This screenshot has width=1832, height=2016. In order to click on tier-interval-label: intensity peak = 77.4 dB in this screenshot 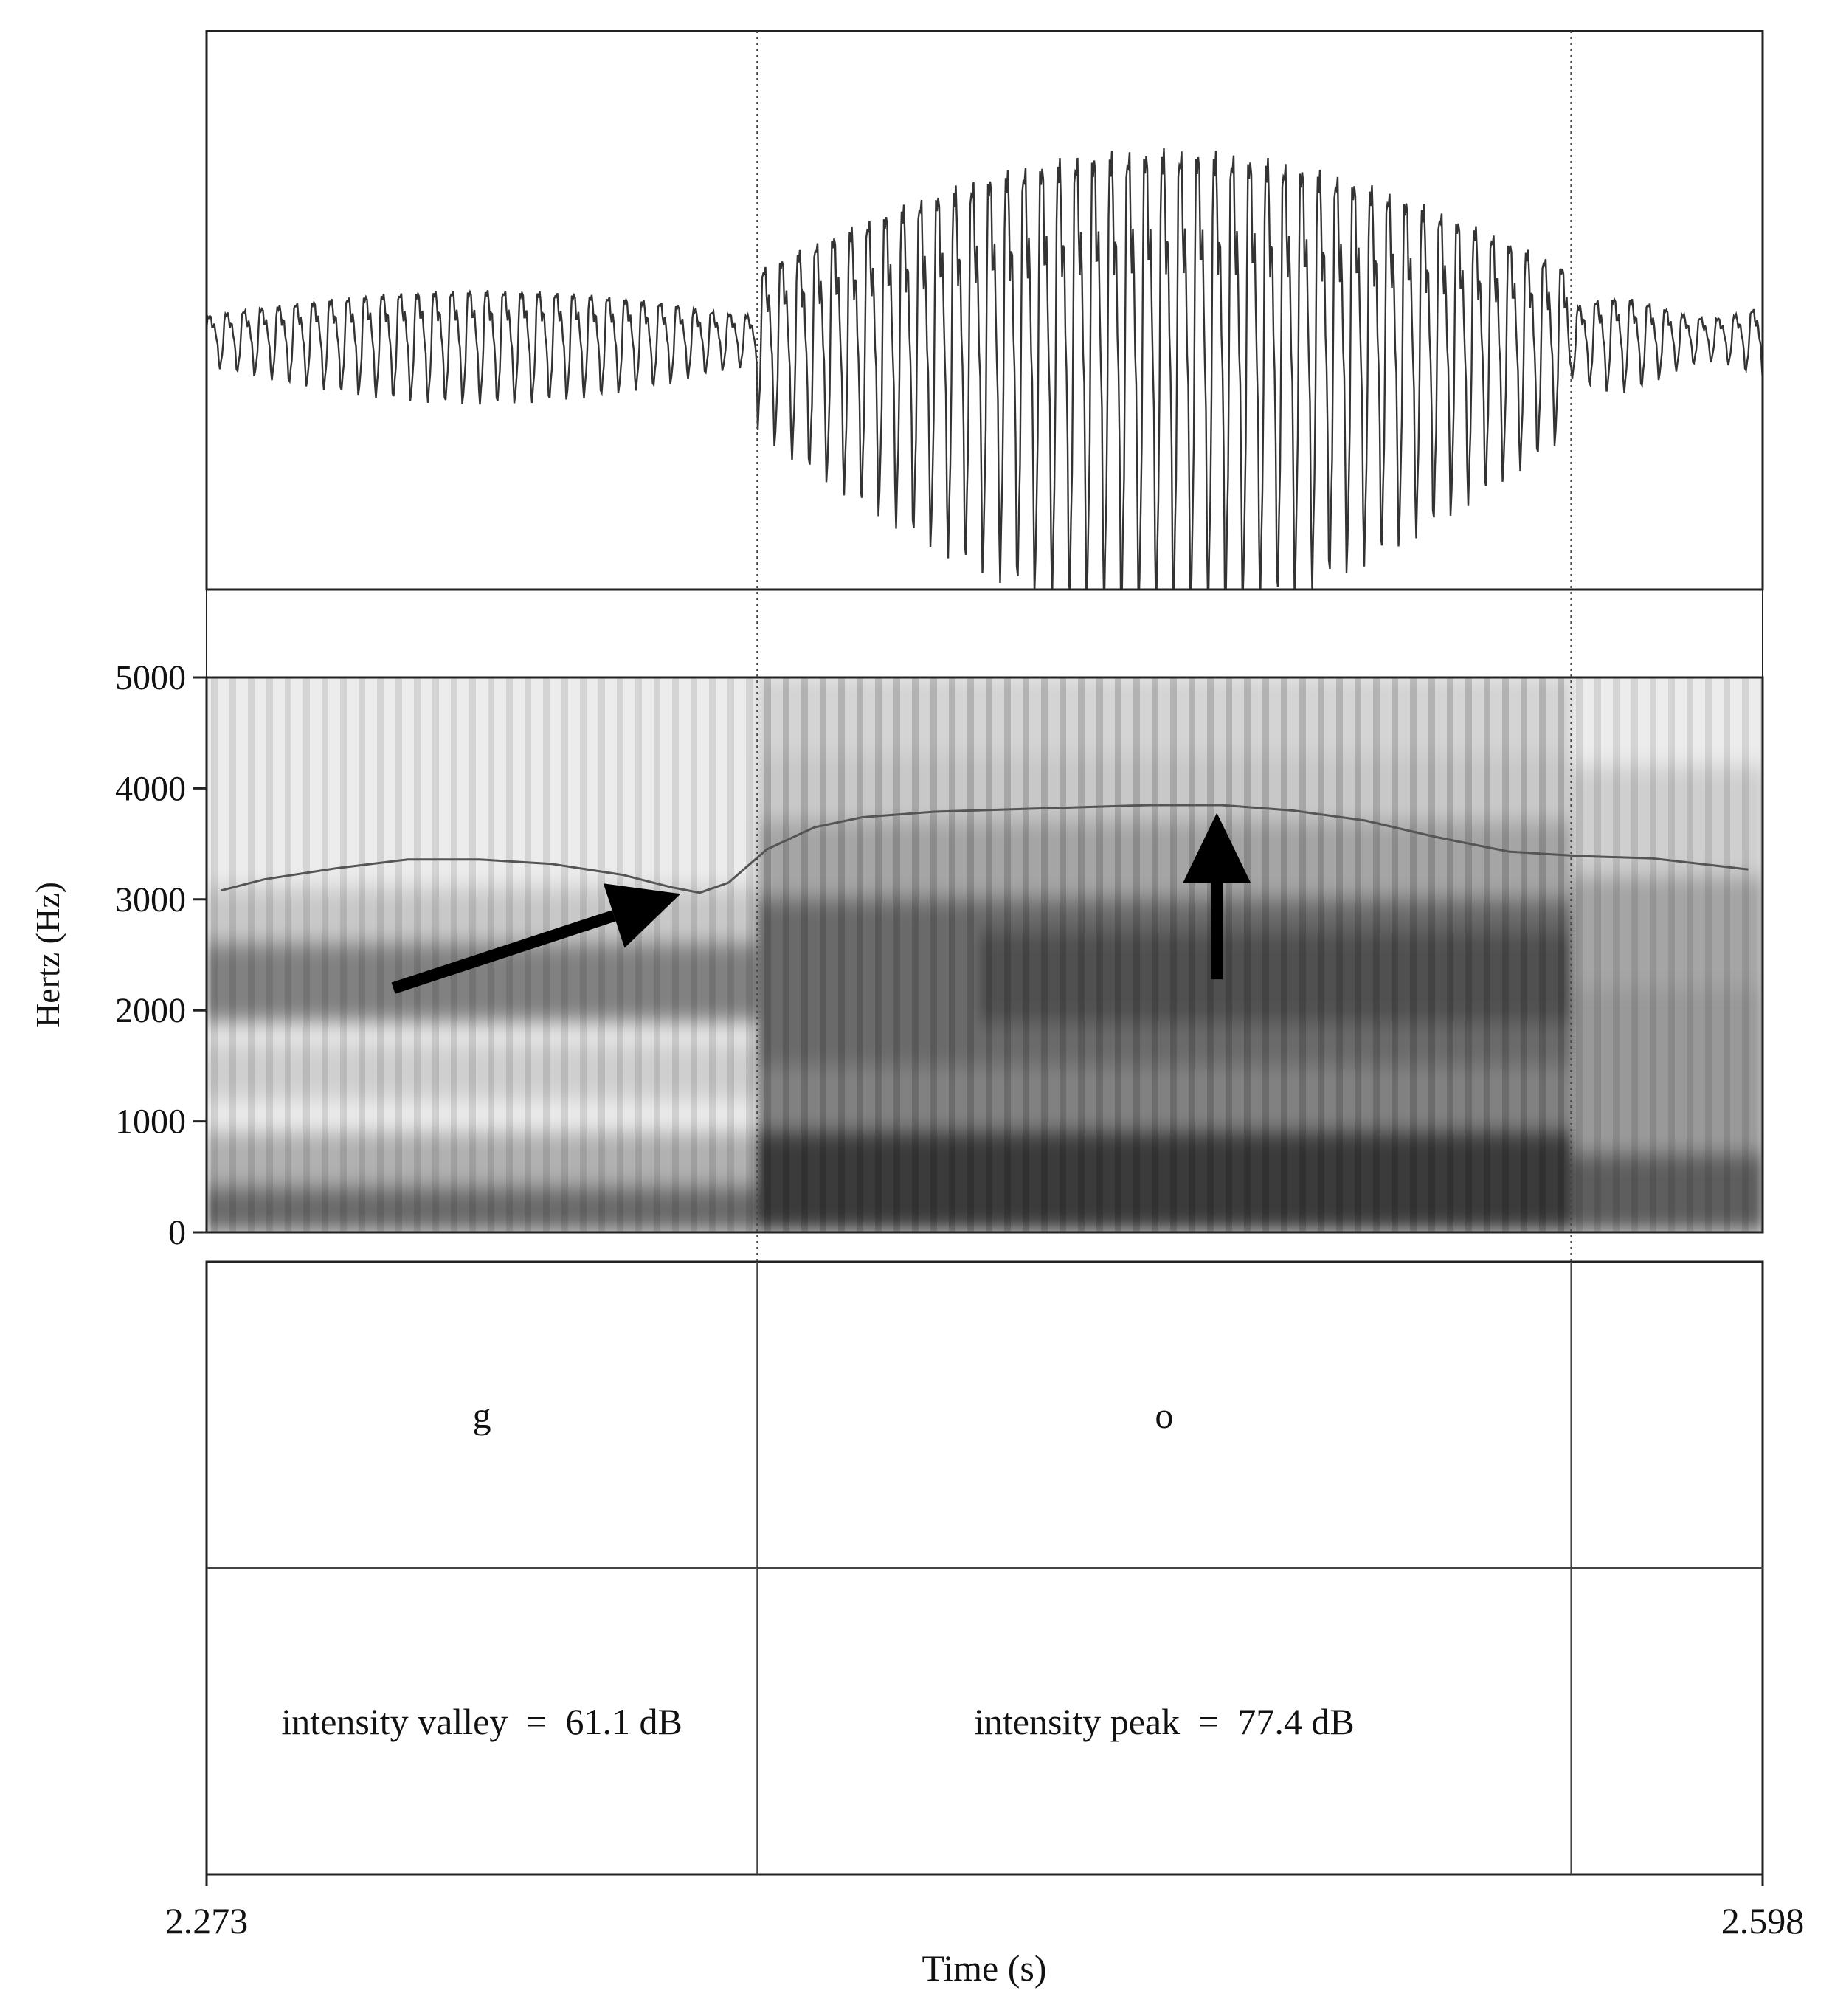, I will do `click(1164, 1721)`.